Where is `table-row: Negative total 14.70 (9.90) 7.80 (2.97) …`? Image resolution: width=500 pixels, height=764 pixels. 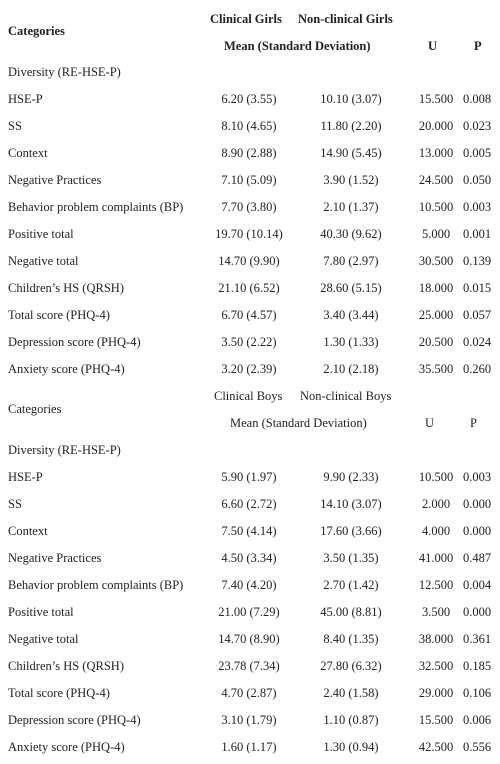
table-row: Negative total 14.70 (9.90) 7.80 (2.97) … is located at coordinates (250, 261).